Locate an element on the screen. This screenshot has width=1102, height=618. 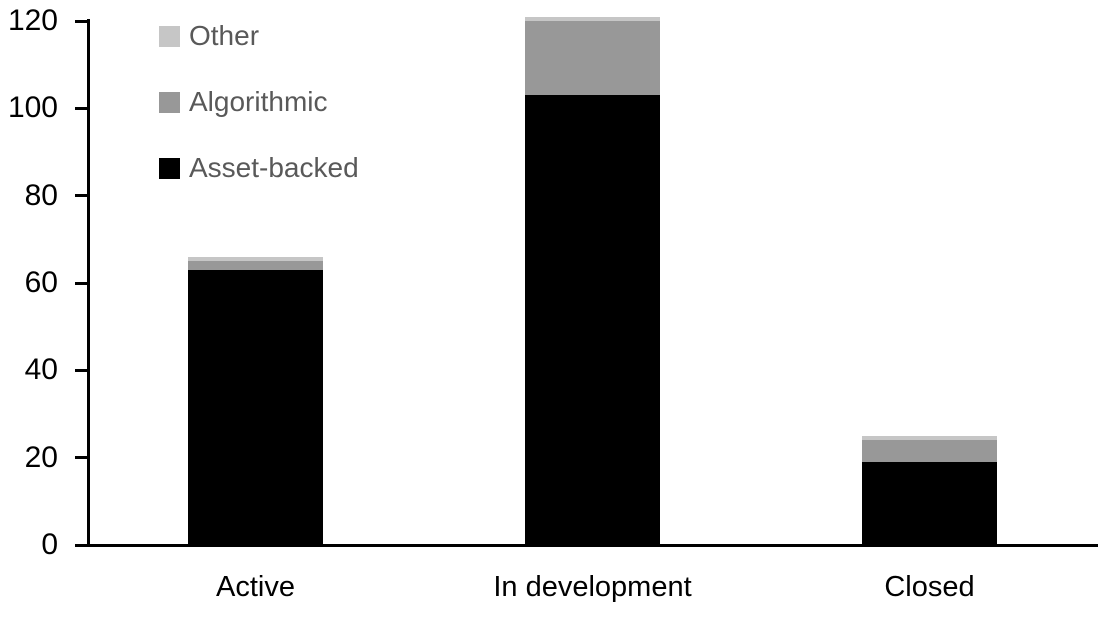
x-category-label-closed: Closed is located at coordinates (929, 587).